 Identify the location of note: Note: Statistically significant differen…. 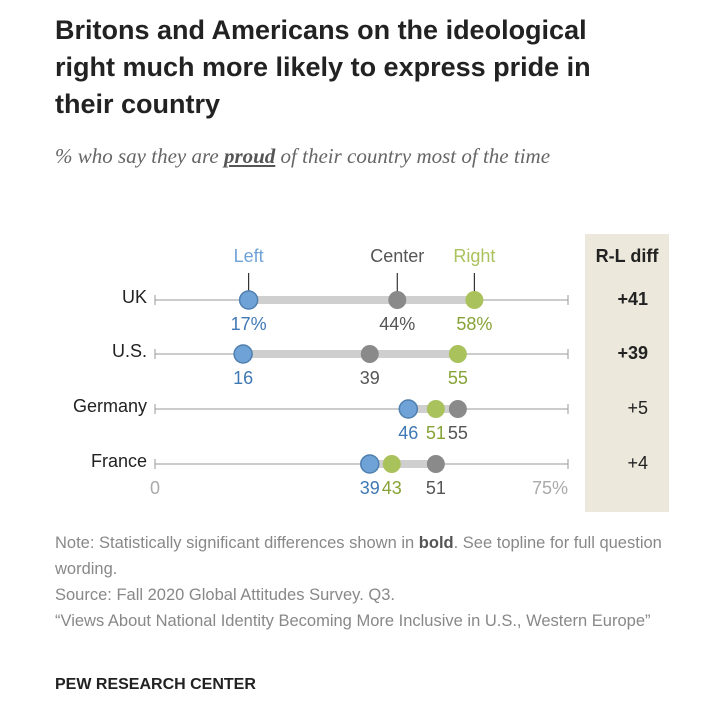
(365, 556).